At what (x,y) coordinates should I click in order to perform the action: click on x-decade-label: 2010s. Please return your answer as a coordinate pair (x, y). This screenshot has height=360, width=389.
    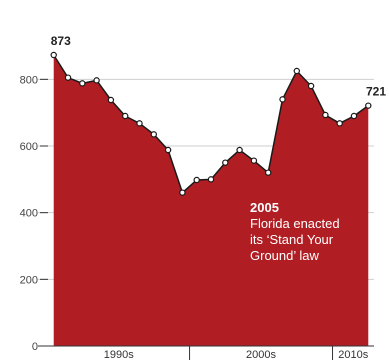
    Looking at the image, I should click on (353, 354).